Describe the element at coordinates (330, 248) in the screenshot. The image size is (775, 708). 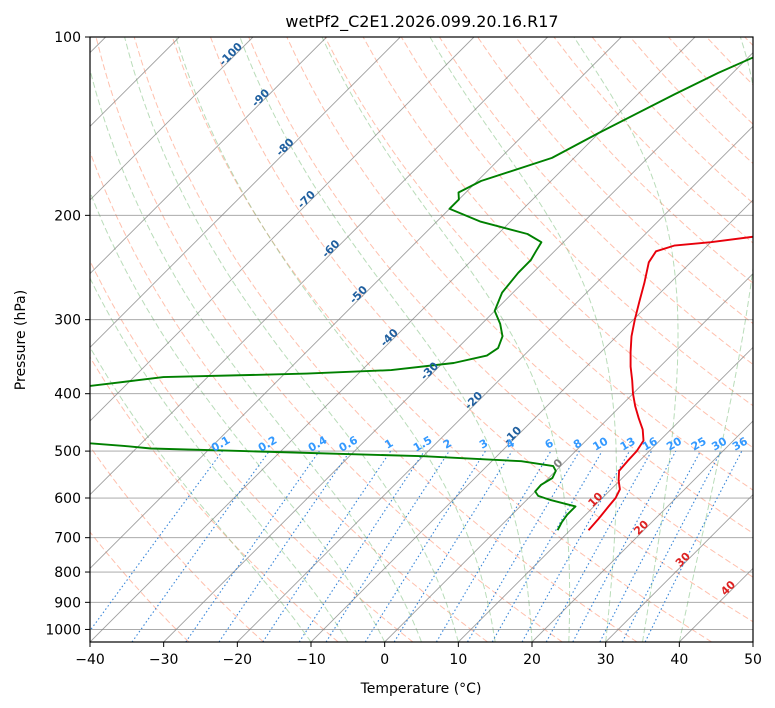
I see `isotherm-value-label: -60` at that location.